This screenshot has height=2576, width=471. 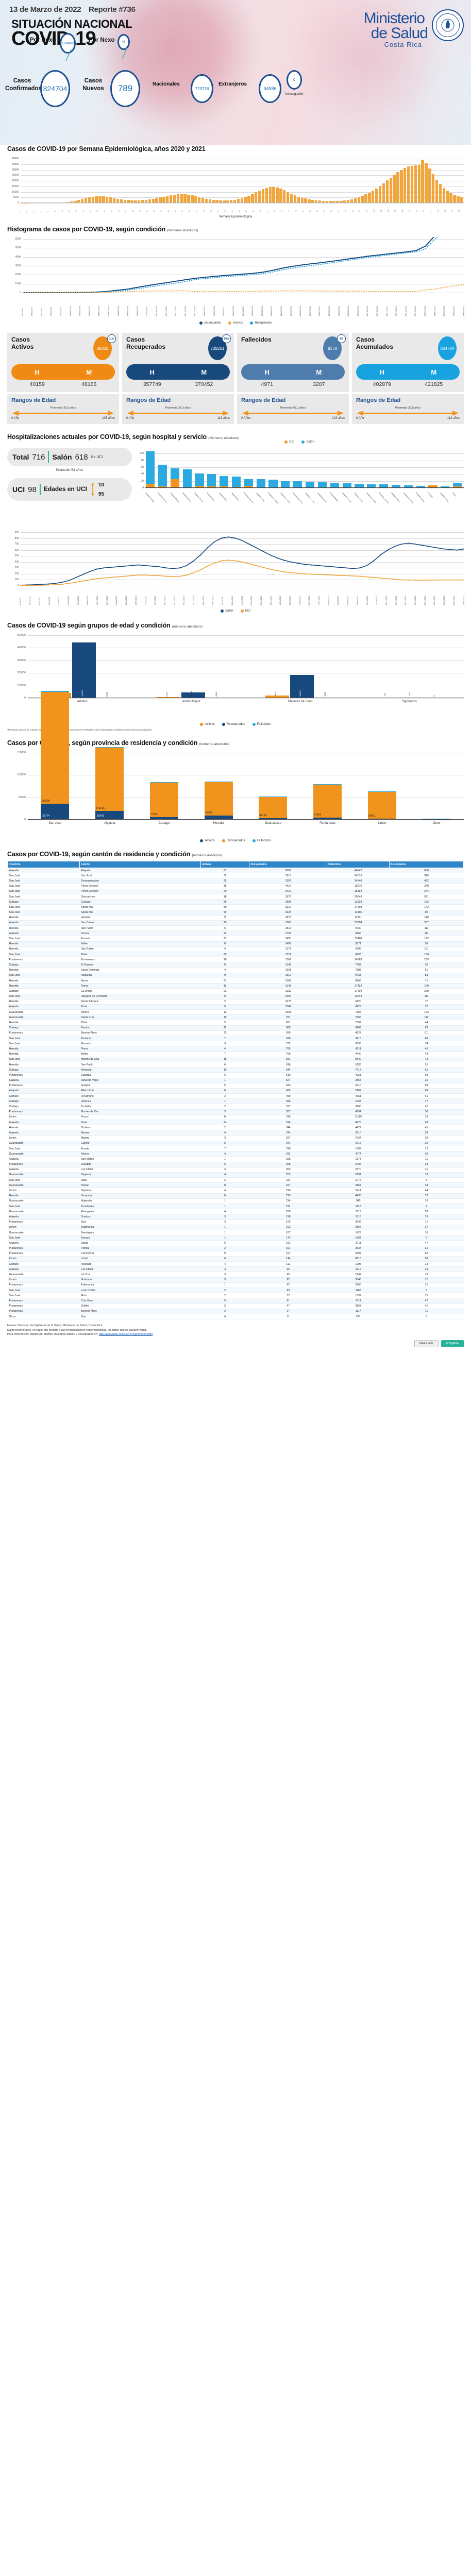 I want to click on table-row: Limón Talamanca 1 192 2566 27, so click(x=235, y=1227).